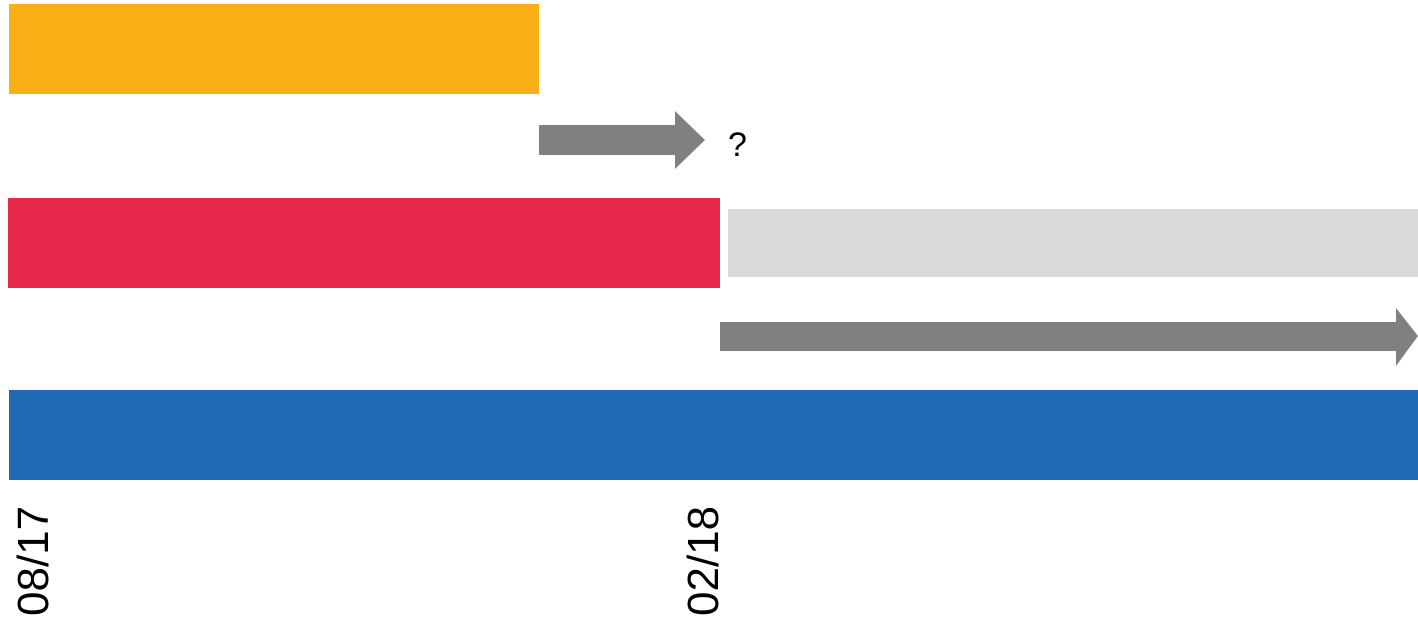 This screenshot has height=624, width=1418. I want to click on long-arrow-icon, so click(1069, 337).